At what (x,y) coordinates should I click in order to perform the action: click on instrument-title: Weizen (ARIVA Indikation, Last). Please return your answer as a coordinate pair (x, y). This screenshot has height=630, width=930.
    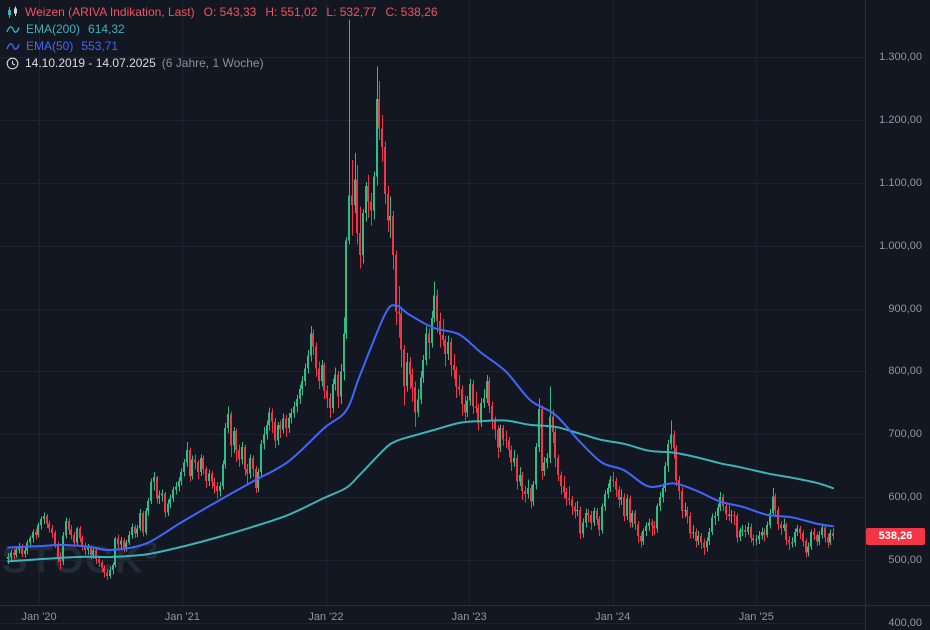
    Looking at the image, I should click on (110, 12).